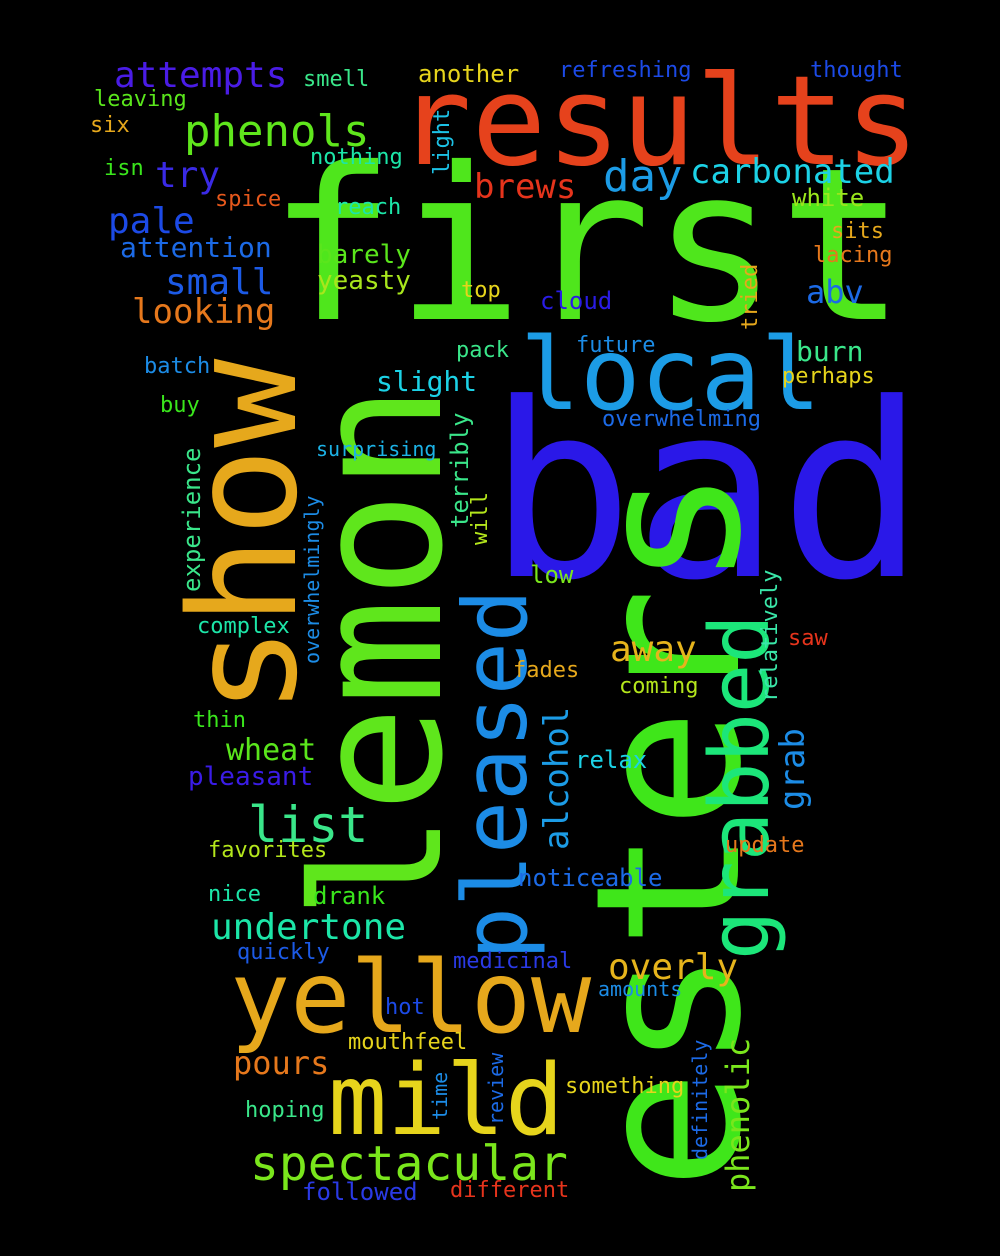 Image resolution: width=1000 pixels, height=1256 pixels. Describe the element at coordinates (360, 1192) in the screenshot. I see `word: followed` at that location.